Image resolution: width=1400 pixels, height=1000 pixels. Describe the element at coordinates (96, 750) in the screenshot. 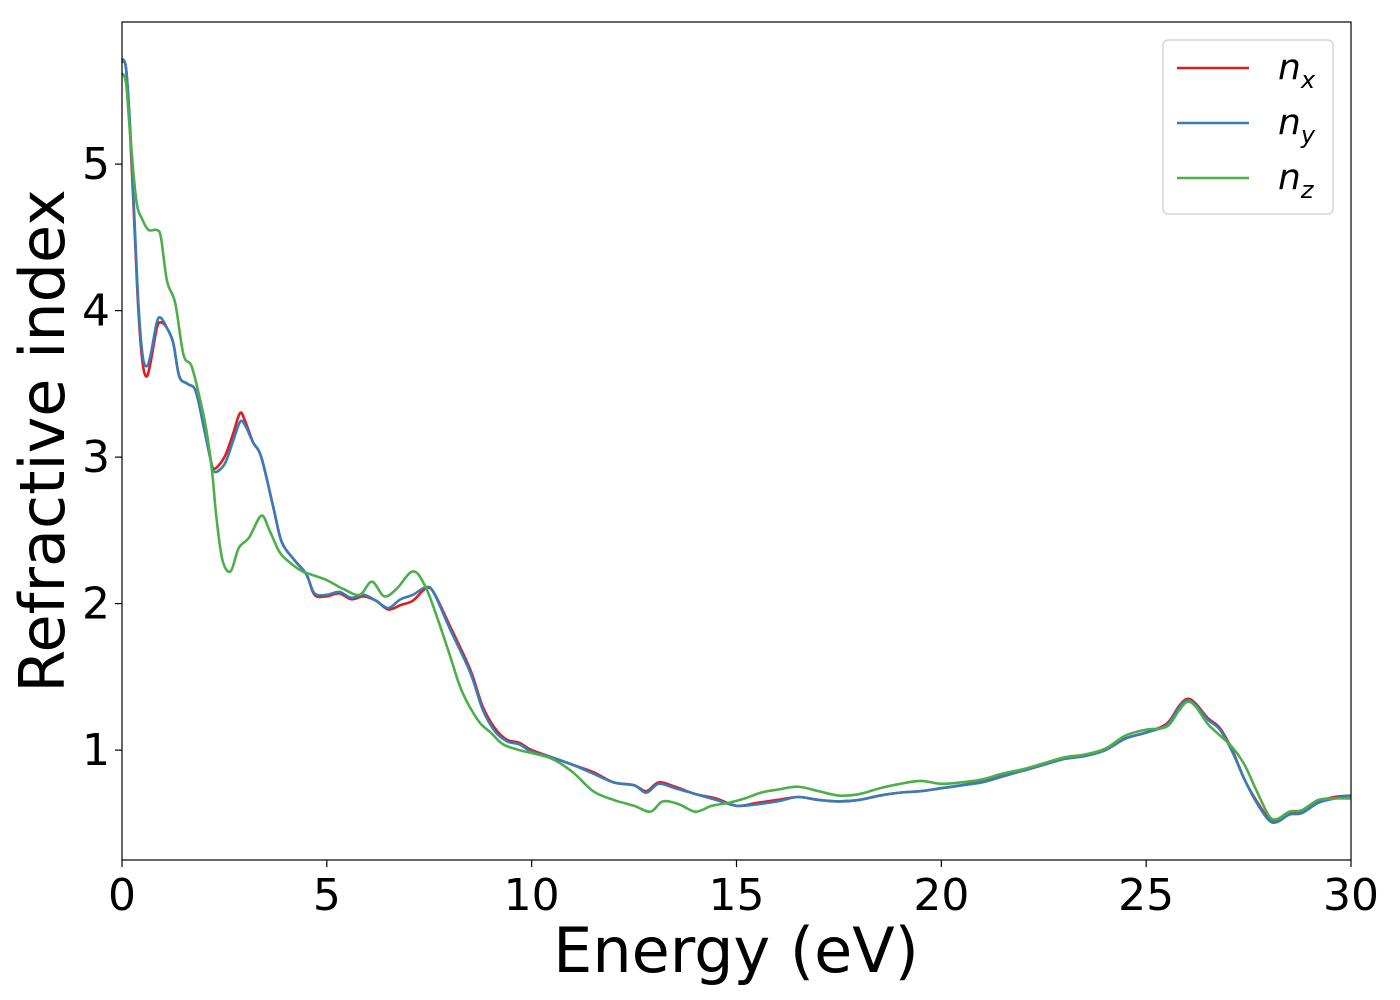

I see `y-tick-label: 1` at that location.